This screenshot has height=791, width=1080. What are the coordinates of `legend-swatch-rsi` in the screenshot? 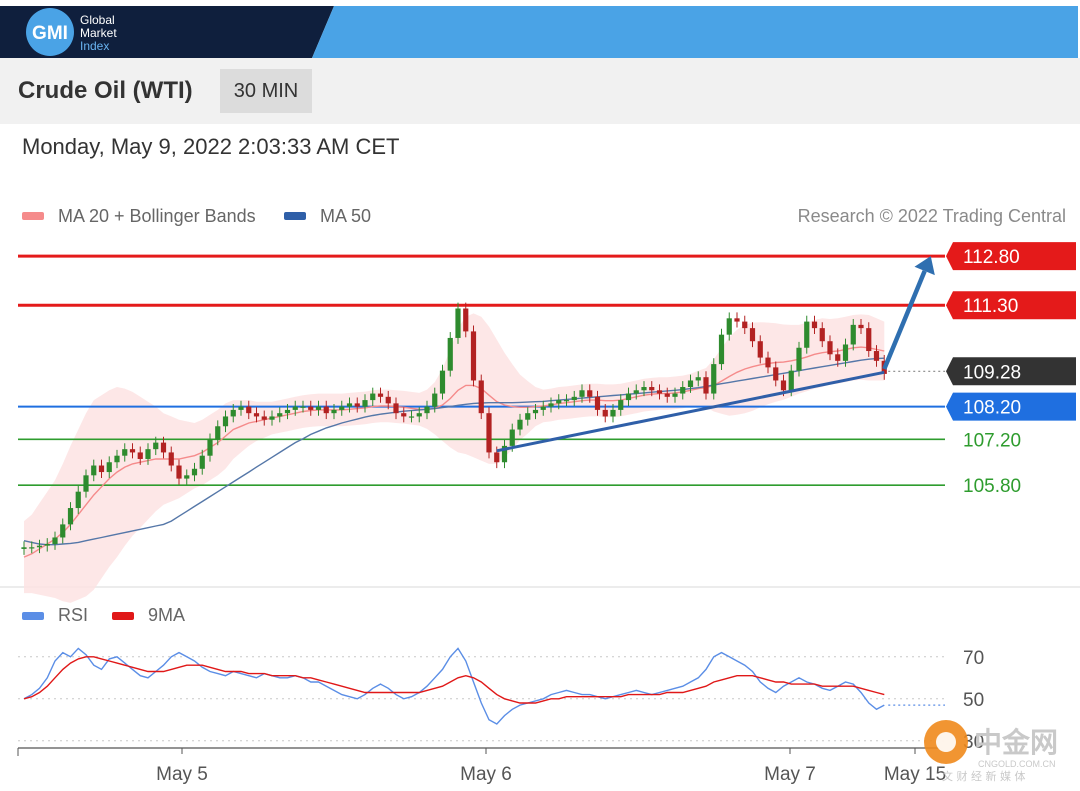 It's located at (33, 616).